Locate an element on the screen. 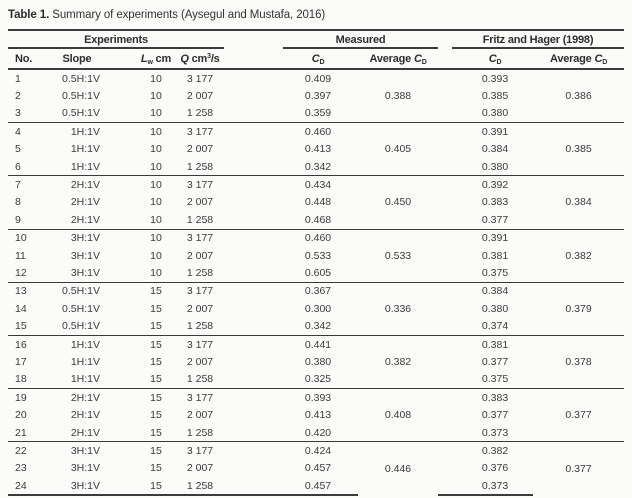 The image size is (632, 498). cell-cd-measured: 0.533 is located at coordinates (318, 255).